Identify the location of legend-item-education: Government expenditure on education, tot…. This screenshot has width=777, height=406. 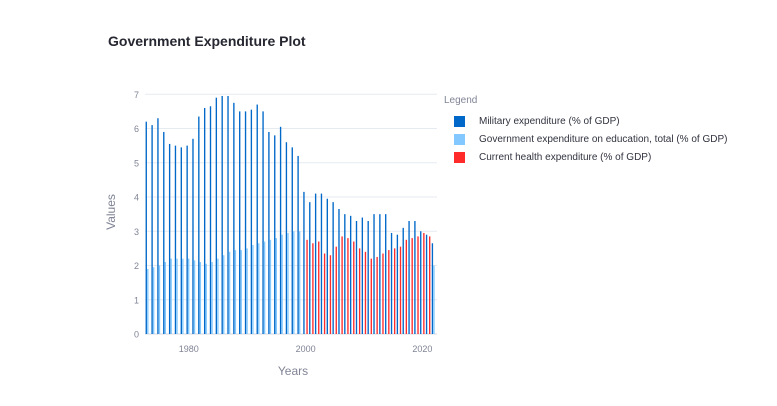
(585, 139).